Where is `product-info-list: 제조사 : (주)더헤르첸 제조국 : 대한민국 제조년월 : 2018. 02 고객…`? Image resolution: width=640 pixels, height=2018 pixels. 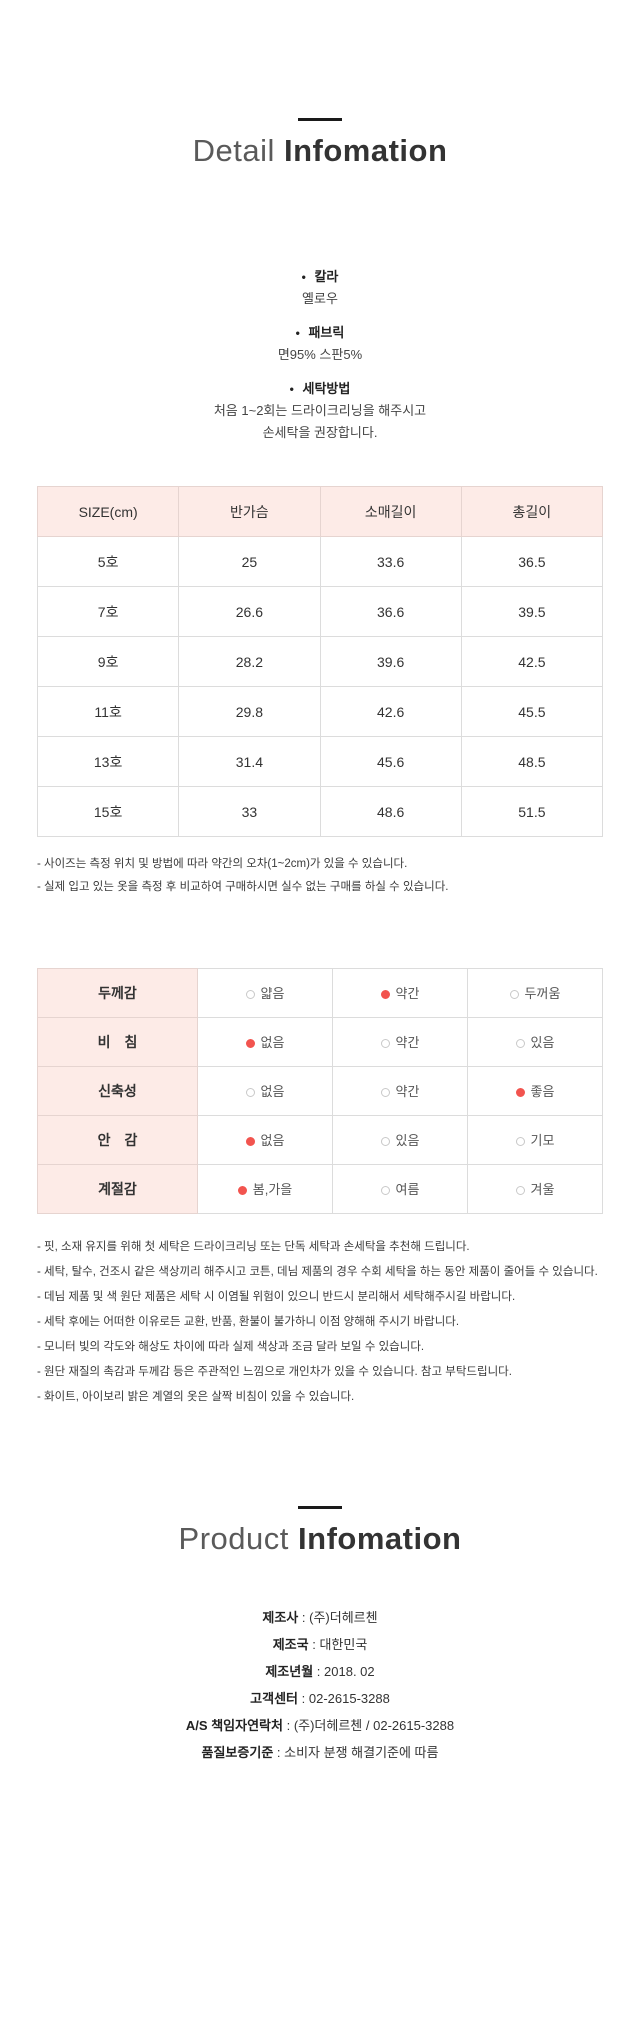 product-info-list: 제조사 : (주)더헤르첸 제조국 : 대한민국 제조년월 : 2018. 02 고객… is located at coordinates (320, 1685).